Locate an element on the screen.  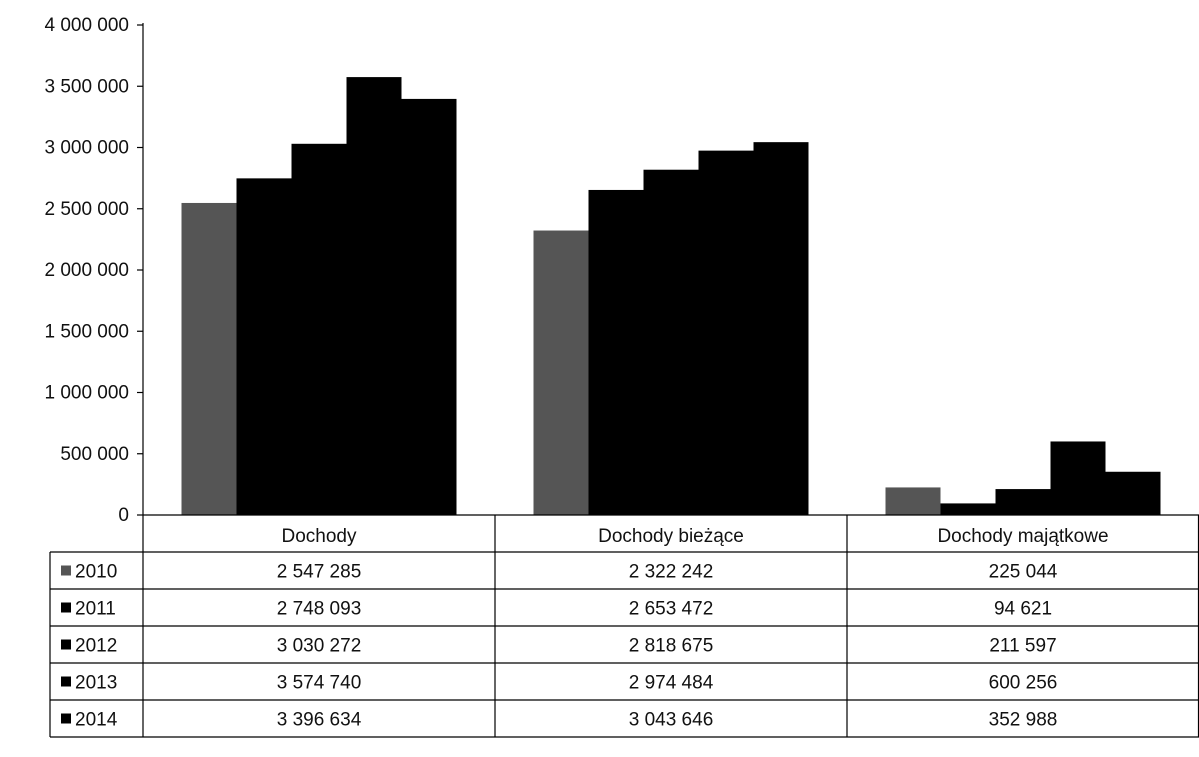
data-label: 2 547 285 is located at coordinates (319, 572).